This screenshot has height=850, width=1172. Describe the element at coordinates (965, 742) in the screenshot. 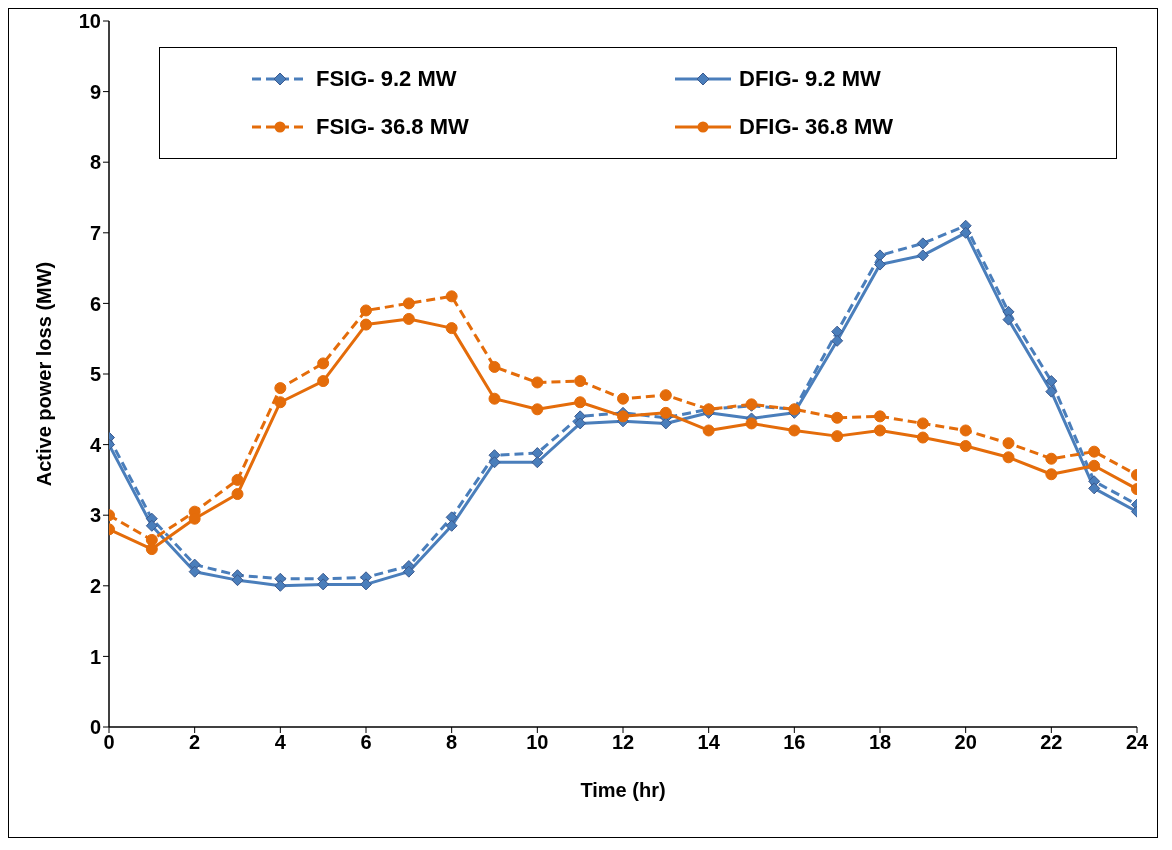

I see `x-tick-label: 20` at that location.